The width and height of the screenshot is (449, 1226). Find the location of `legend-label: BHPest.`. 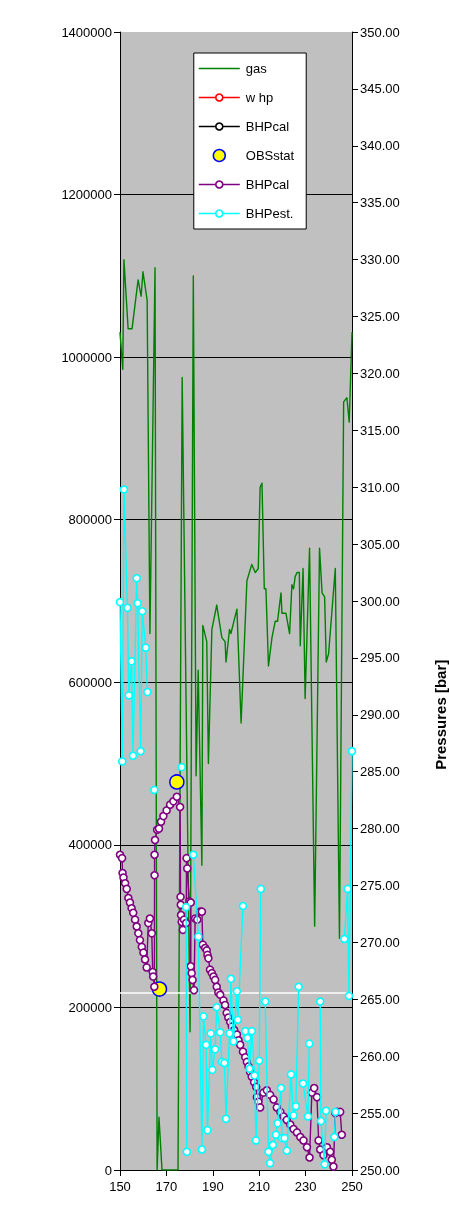

legend-label: BHPest. is located at coordinates (269, 213).